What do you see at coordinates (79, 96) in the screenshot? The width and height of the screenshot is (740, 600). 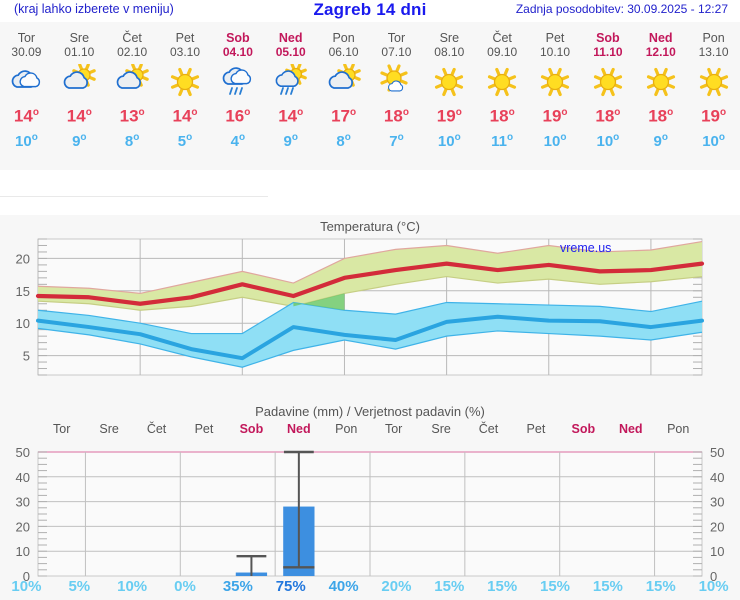 I see `forecast-day-column: Sre 01.10 14o 9o` at bounding box center [79, 96].